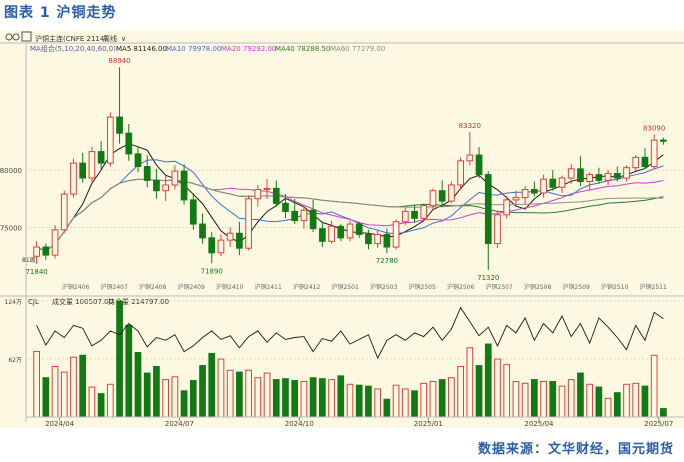 Image resolution: width=684 pixels, height=462 pixels. I want to click on ma20-label: MA20 79292.00, so click(248, 49).